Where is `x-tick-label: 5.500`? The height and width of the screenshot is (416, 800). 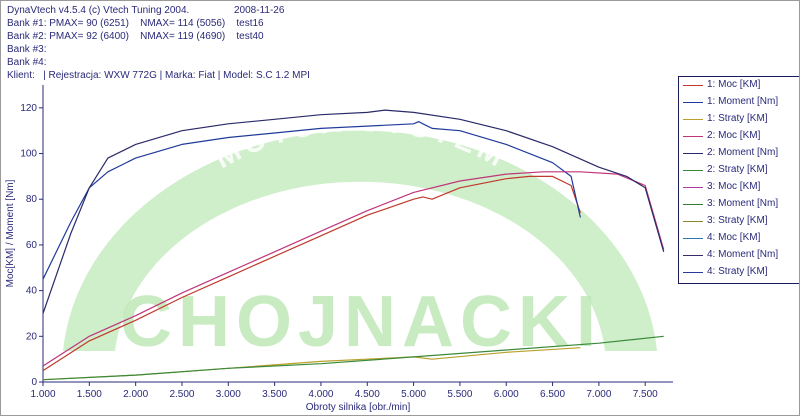 x-tick-label: 5.500 is located at coordinates (459, 394).